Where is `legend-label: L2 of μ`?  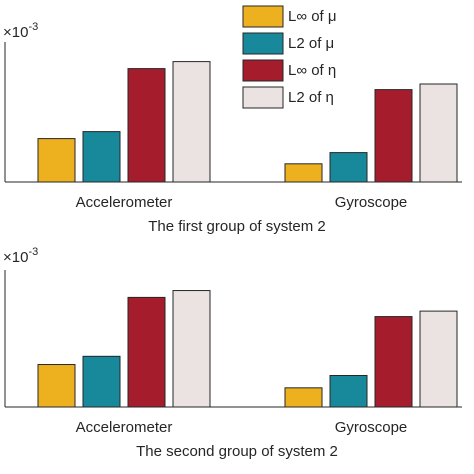 legend-label: L2 of μ is located at coordinates (311, 43).